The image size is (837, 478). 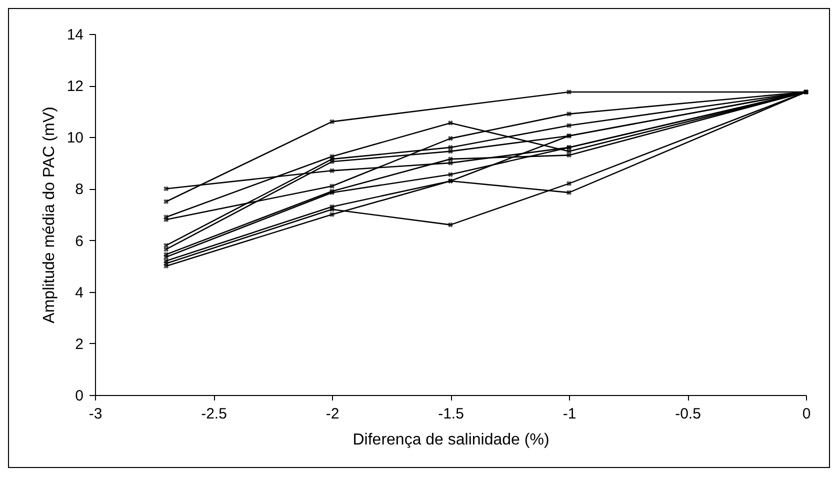 What do you see at coordinates (333, 414) in the screenshot?
I see `x-tick-label: -2` at bounding box center [333, 414].